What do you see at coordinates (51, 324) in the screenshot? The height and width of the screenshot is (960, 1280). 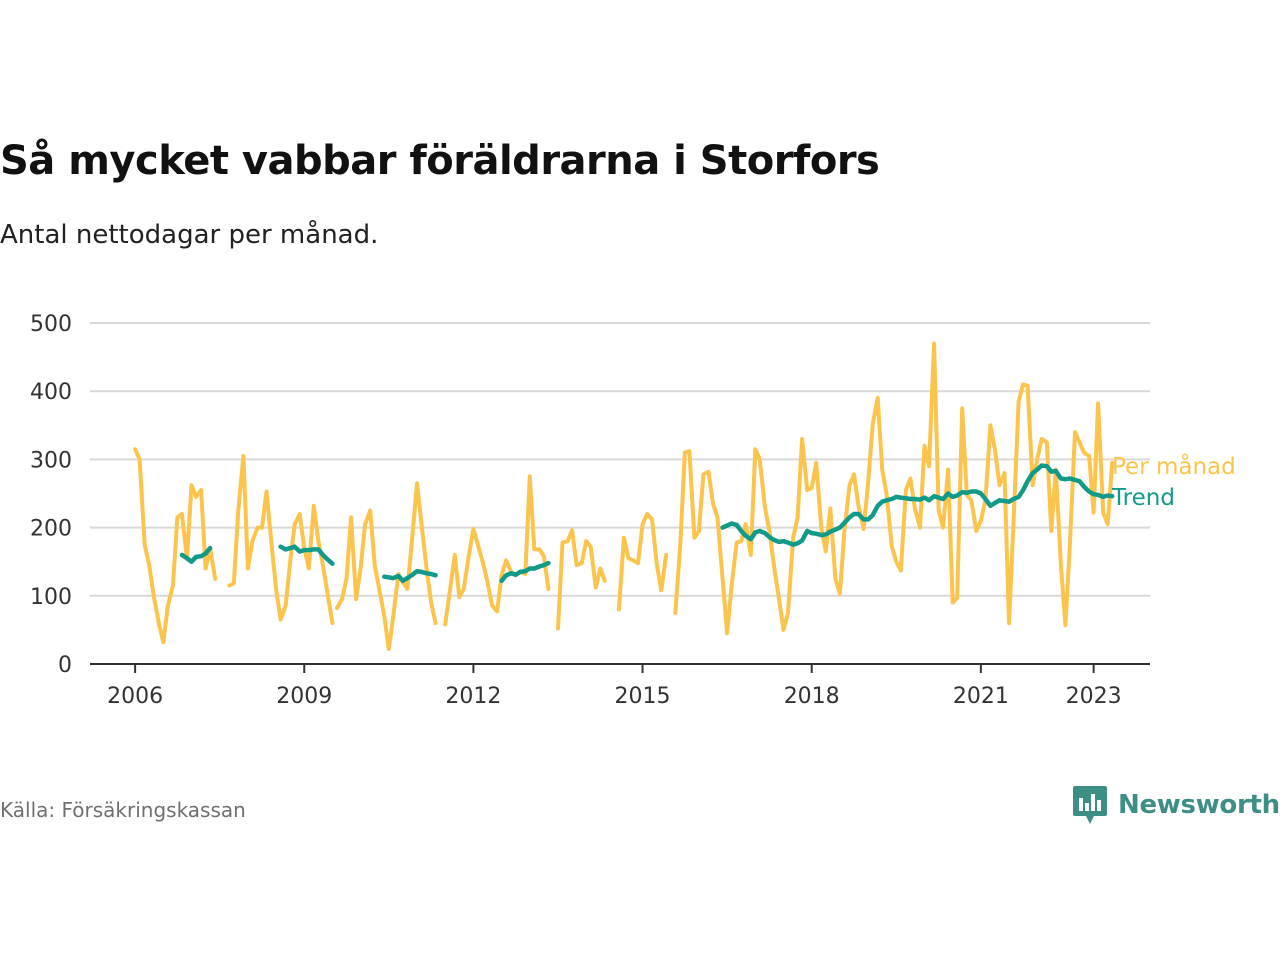 I see `y-tick-label: 500` at bounding box center [51, 324].